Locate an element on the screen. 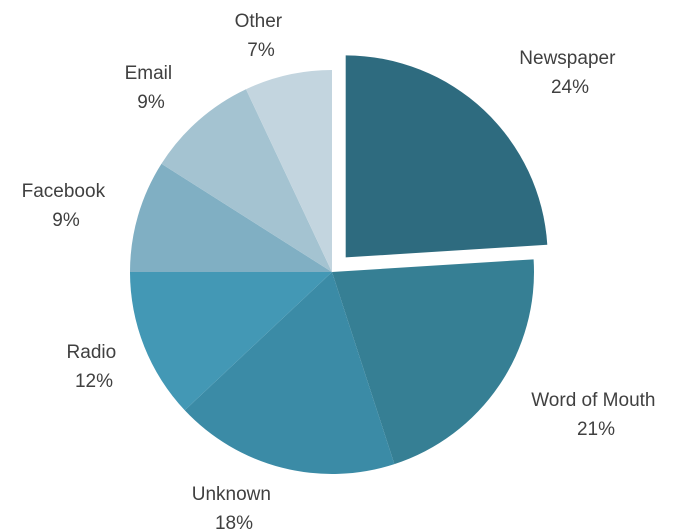 The image size is (682, 531). label-word-of-mouth-name: Word of Mouth is located at coordinates (593, 400).